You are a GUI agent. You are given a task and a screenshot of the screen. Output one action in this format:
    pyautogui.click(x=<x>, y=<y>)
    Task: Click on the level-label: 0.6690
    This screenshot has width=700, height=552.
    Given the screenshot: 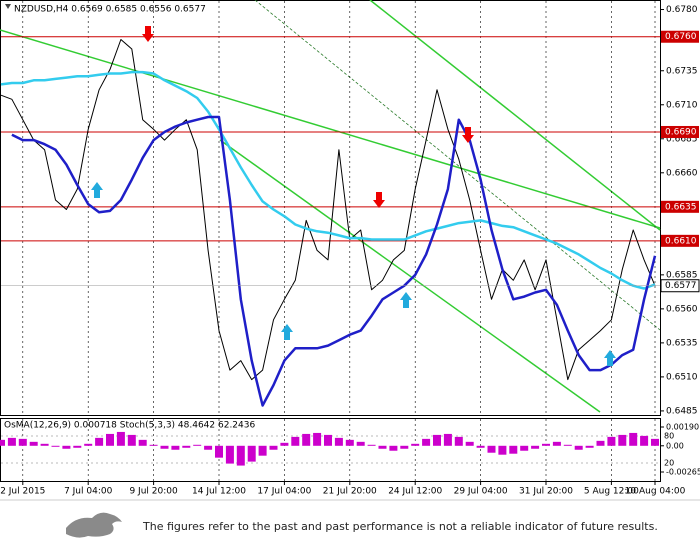 What is the action you would take?
    pyautogui.click(x=681, y=132)
    